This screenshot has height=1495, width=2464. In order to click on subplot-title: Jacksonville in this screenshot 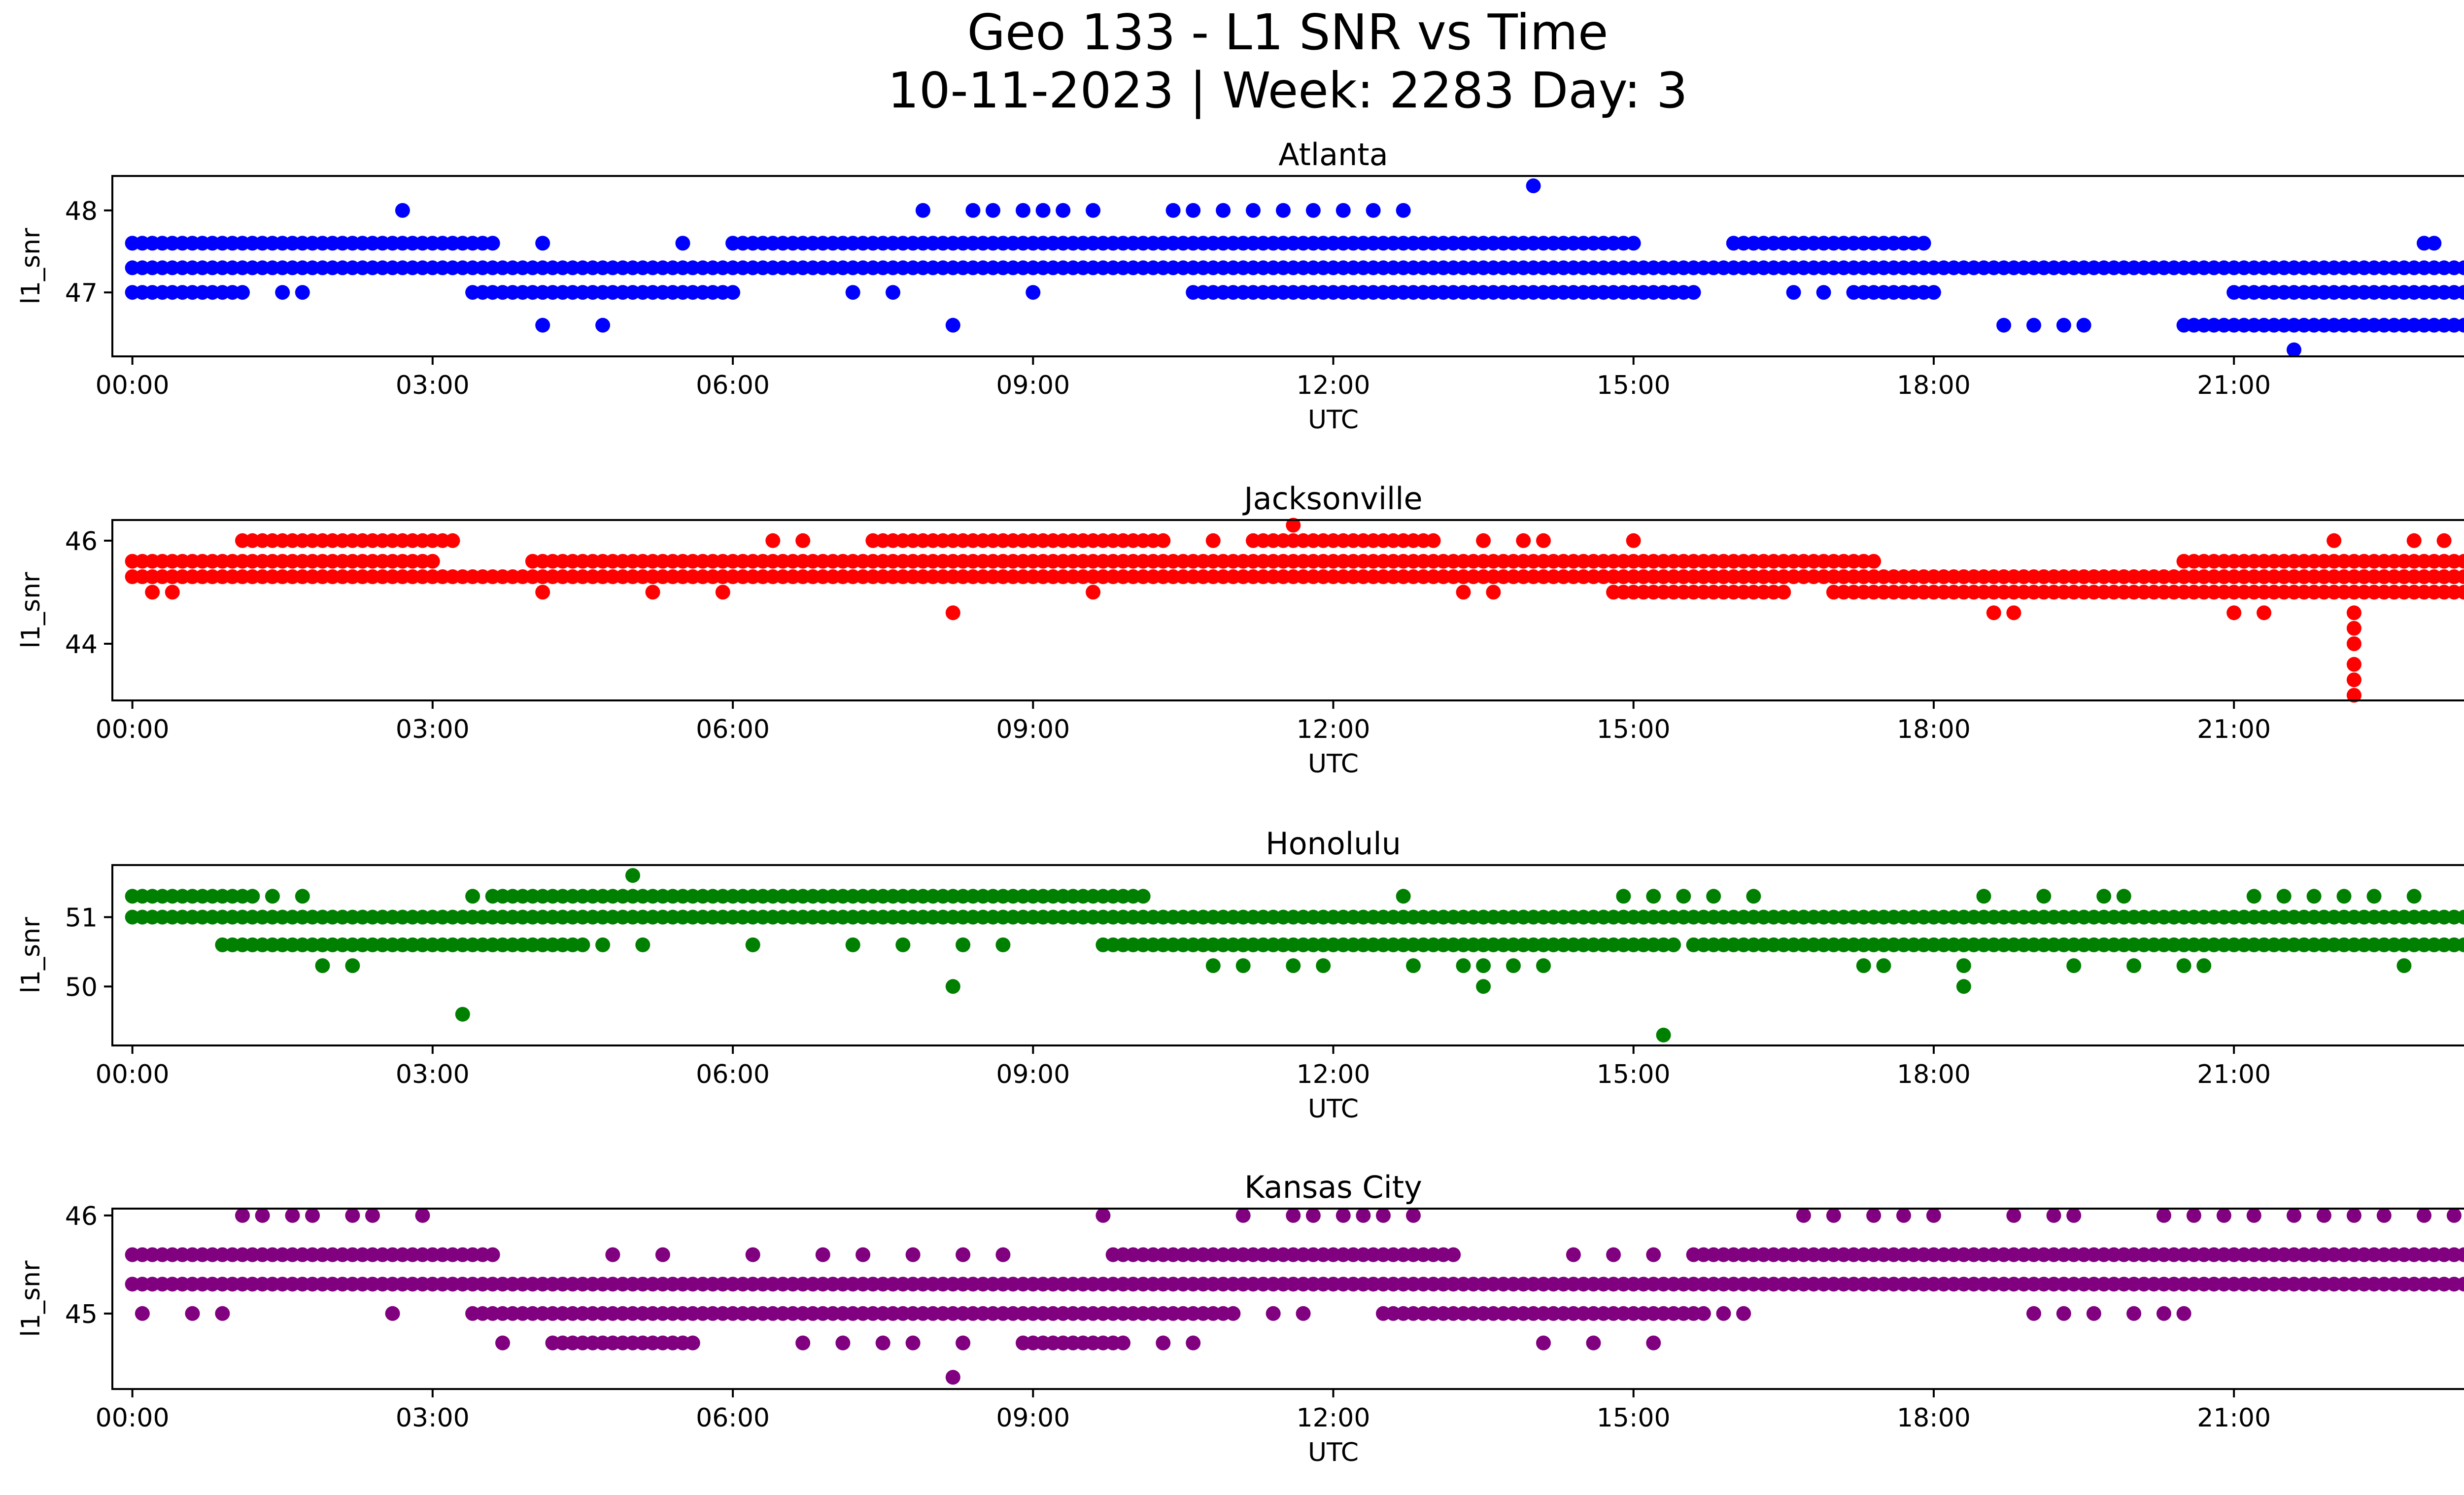, I will do `click(1332, 499)`.